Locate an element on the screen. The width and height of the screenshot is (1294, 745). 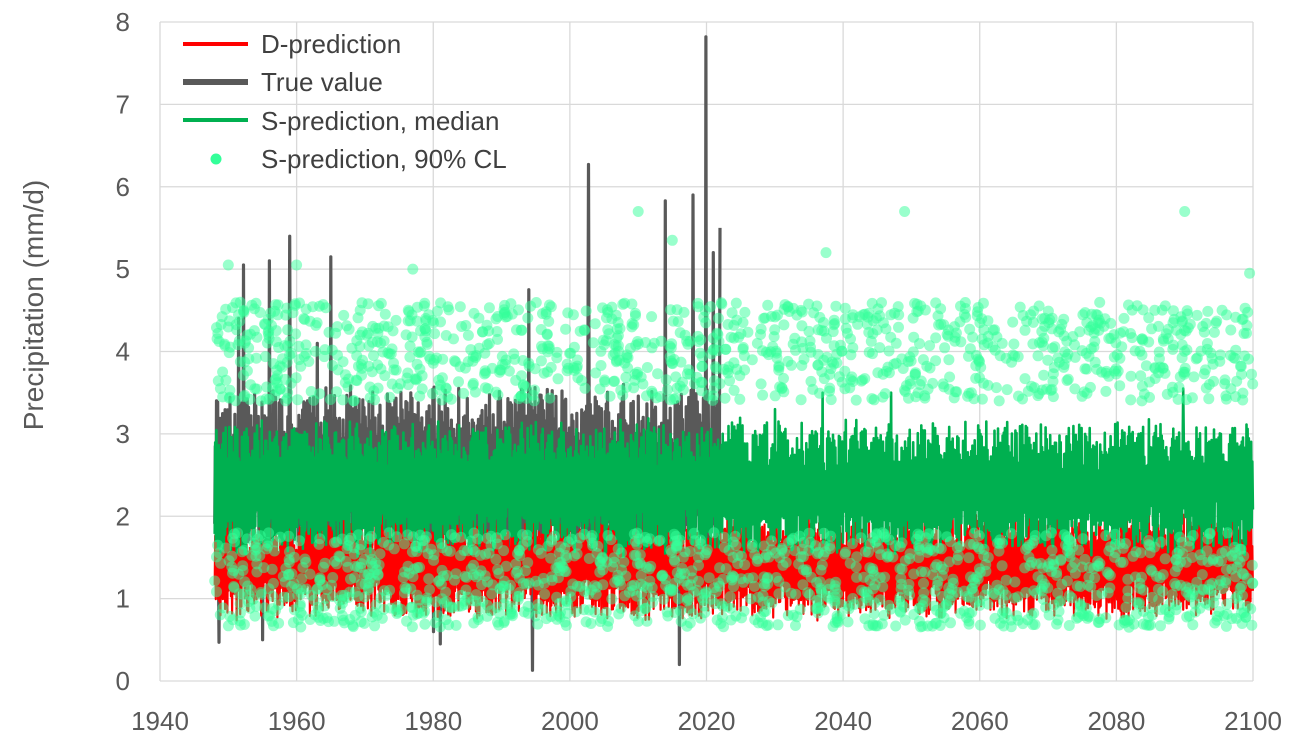
x-tick-label: 2040 is located at coordinates (843, 721).